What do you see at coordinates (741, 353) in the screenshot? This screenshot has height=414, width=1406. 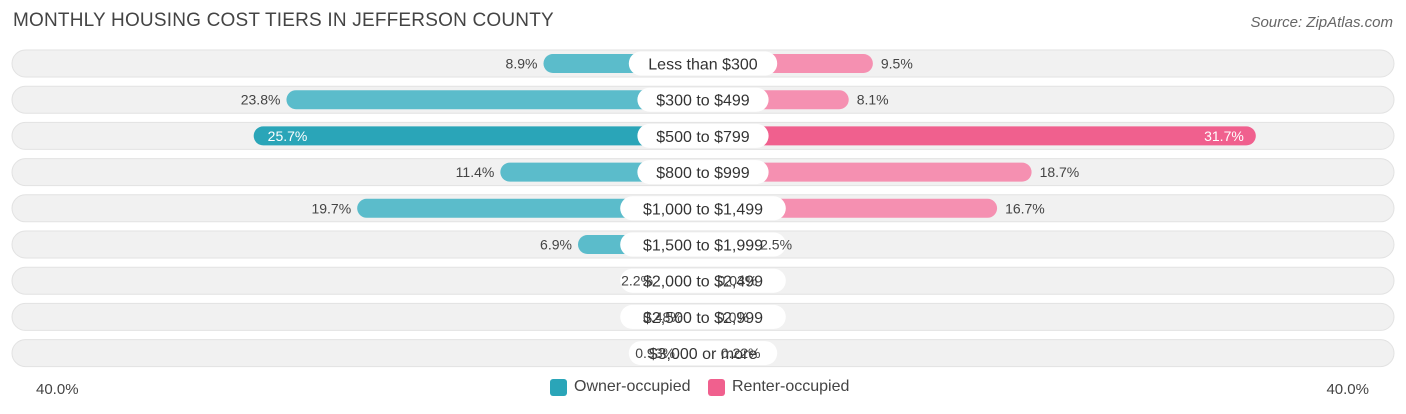 I see `value-label-renter: 0.22%` at bounding box center [741, 353].